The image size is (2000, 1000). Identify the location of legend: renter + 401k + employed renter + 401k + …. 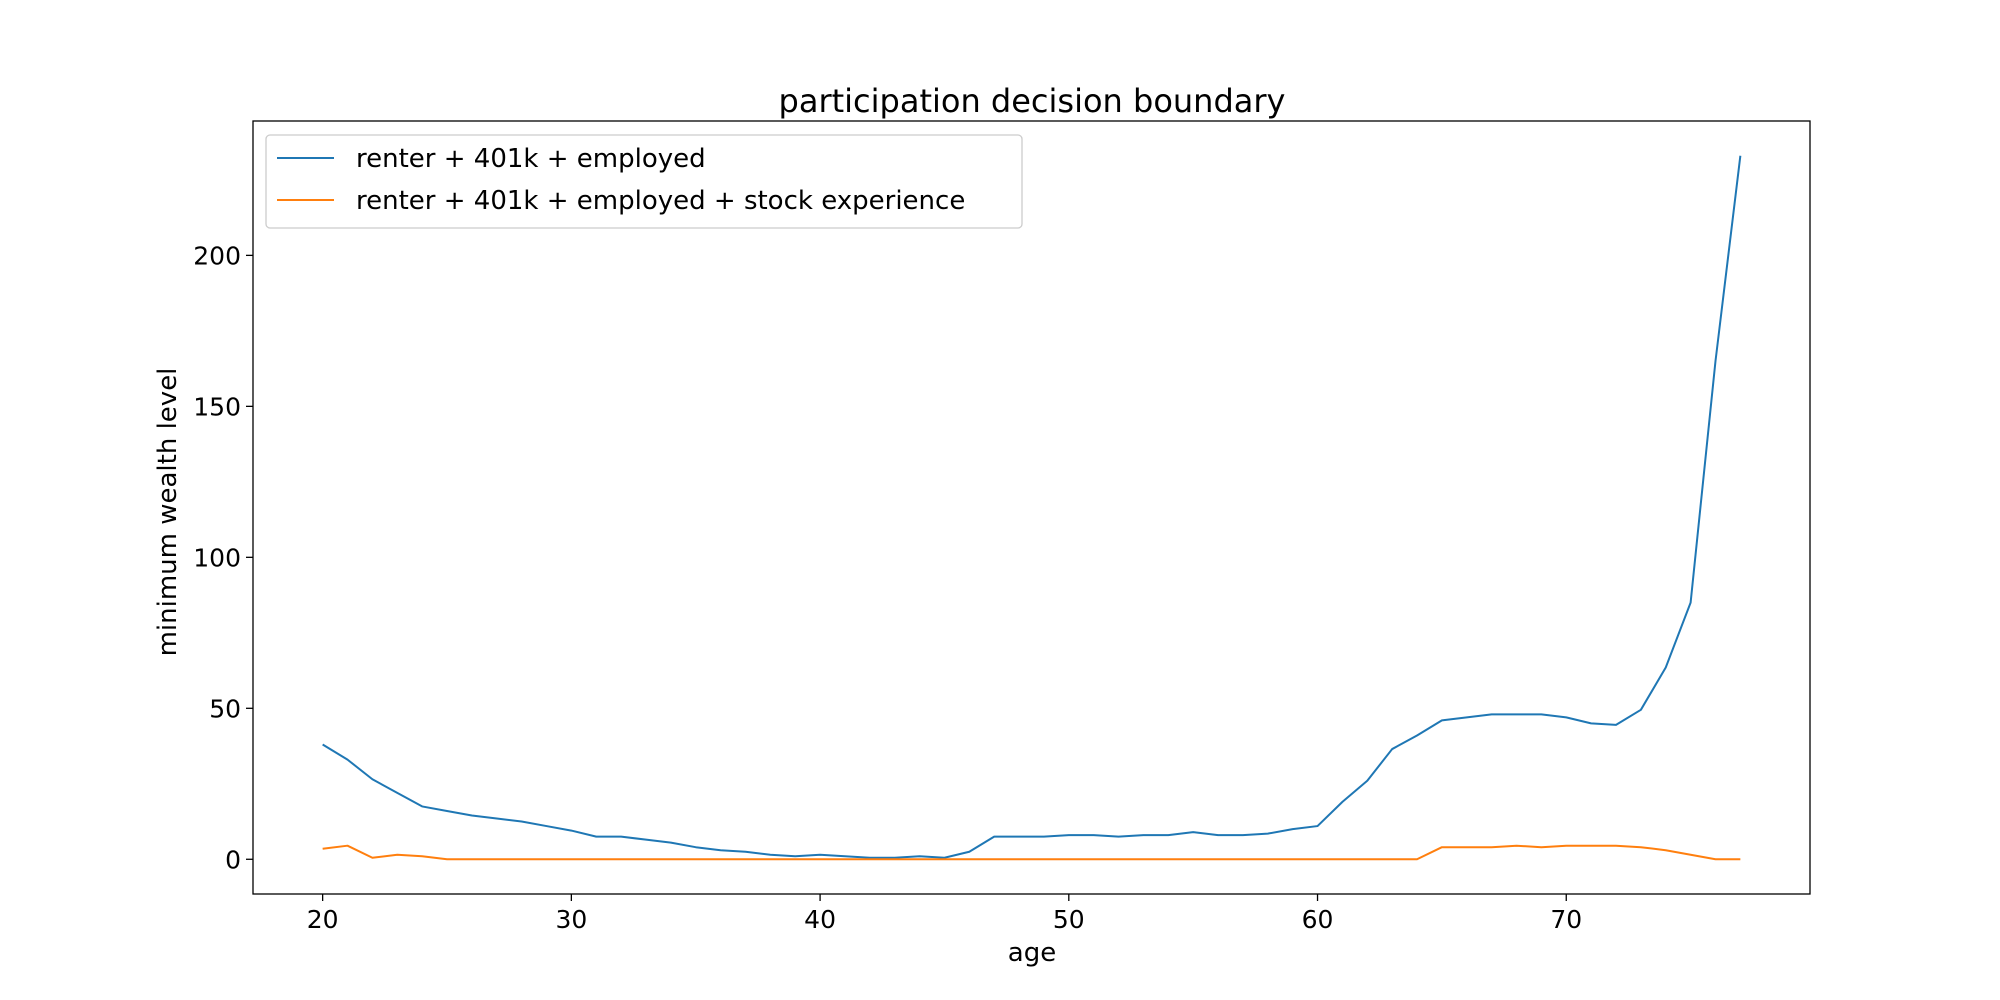
(644, 181).